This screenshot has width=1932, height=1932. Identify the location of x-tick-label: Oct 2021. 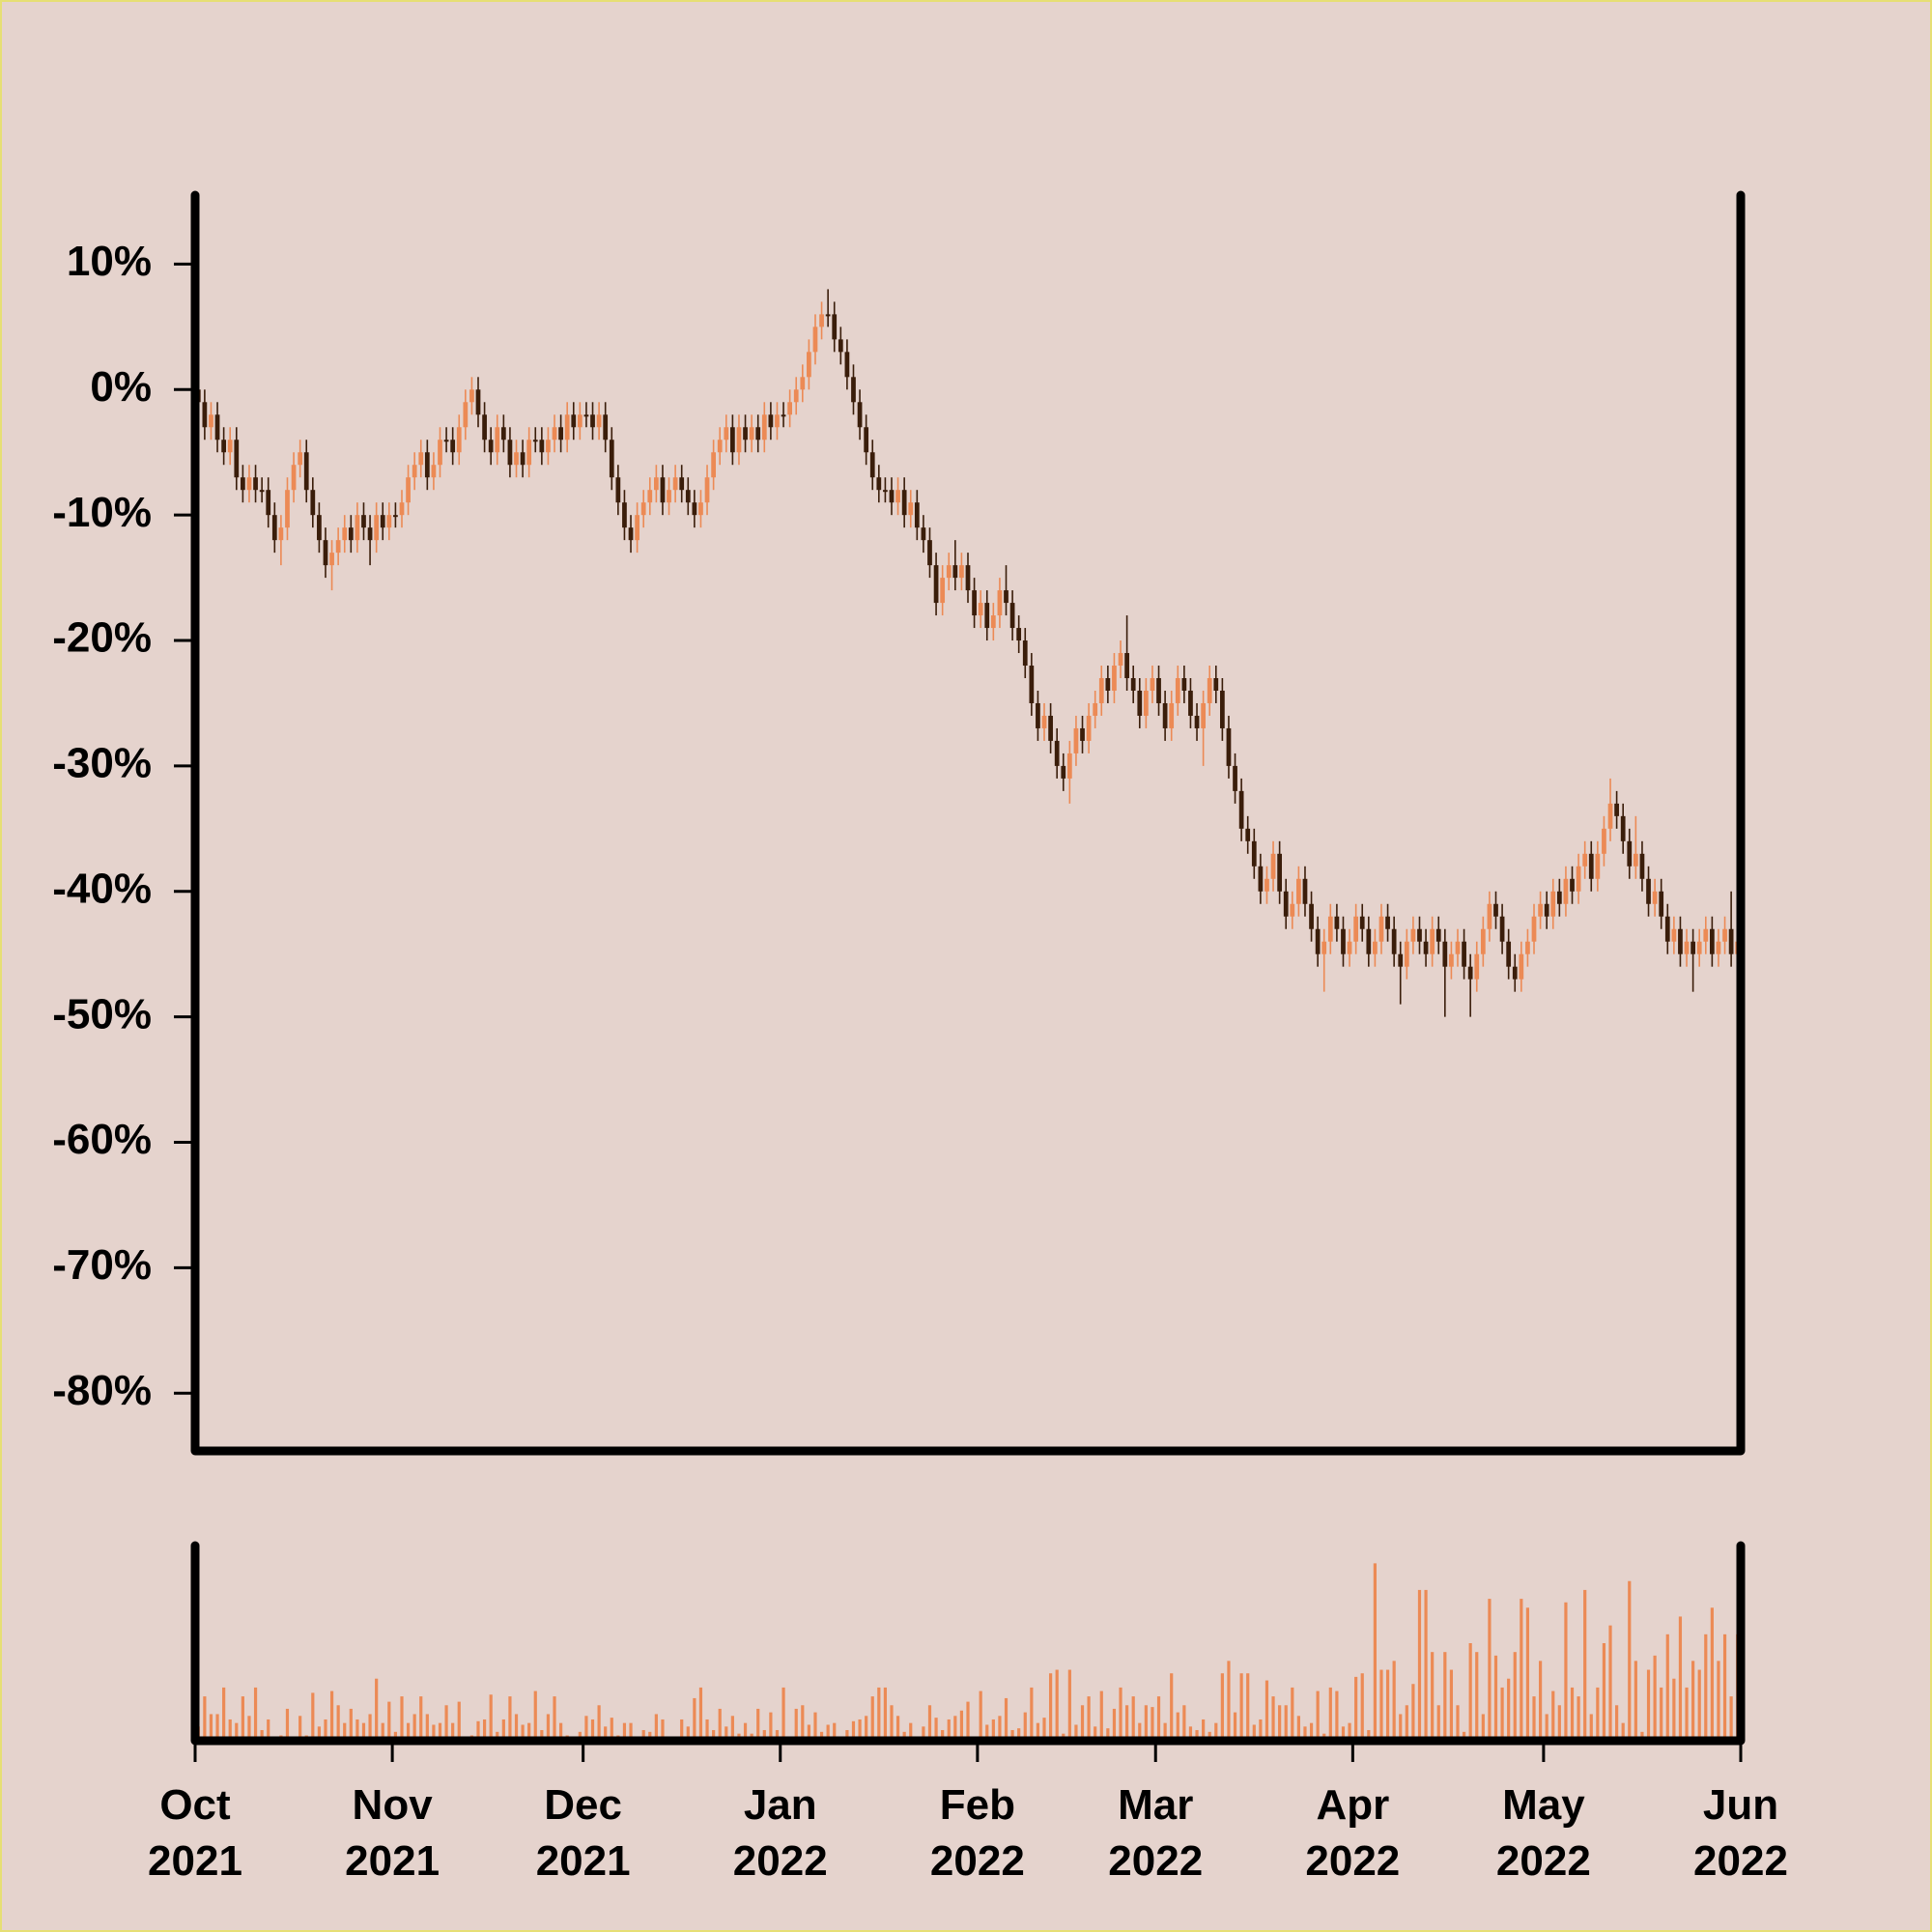
(195, 1833).